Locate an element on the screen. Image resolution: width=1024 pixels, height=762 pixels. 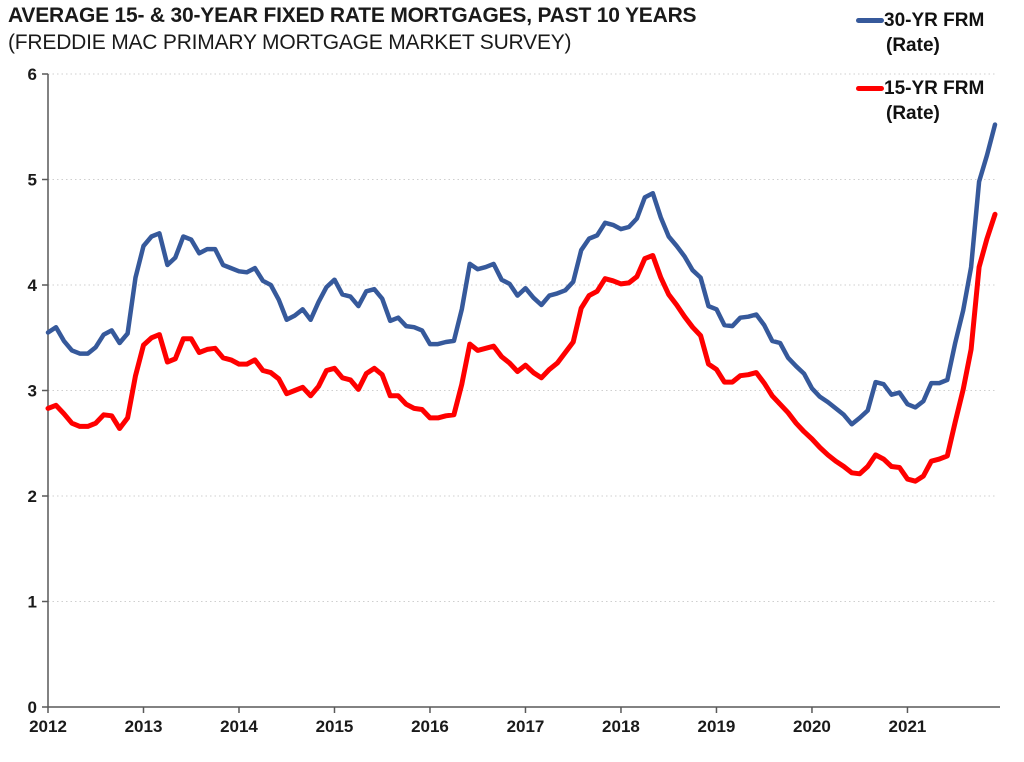
legend-sublabel-15yr: (Rate) is located at coordinates (913, 113).